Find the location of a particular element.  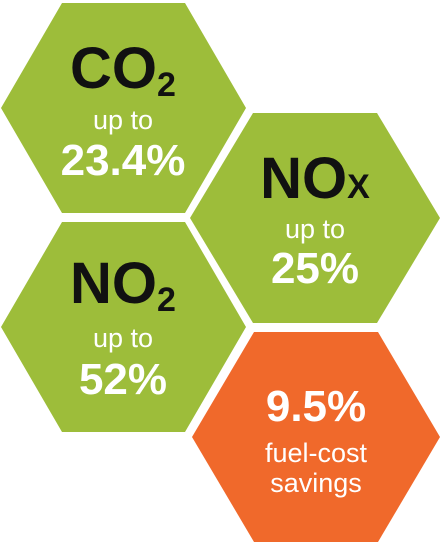

value: 9.5% is located at coordinates (316, 406).